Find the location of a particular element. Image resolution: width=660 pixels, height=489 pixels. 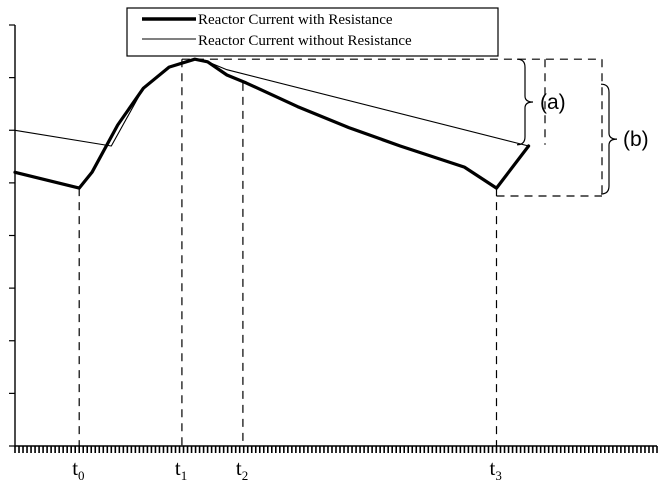

legend-label-without-resistance: Reactor Current without Resistance is located at coordinates (305, 41).